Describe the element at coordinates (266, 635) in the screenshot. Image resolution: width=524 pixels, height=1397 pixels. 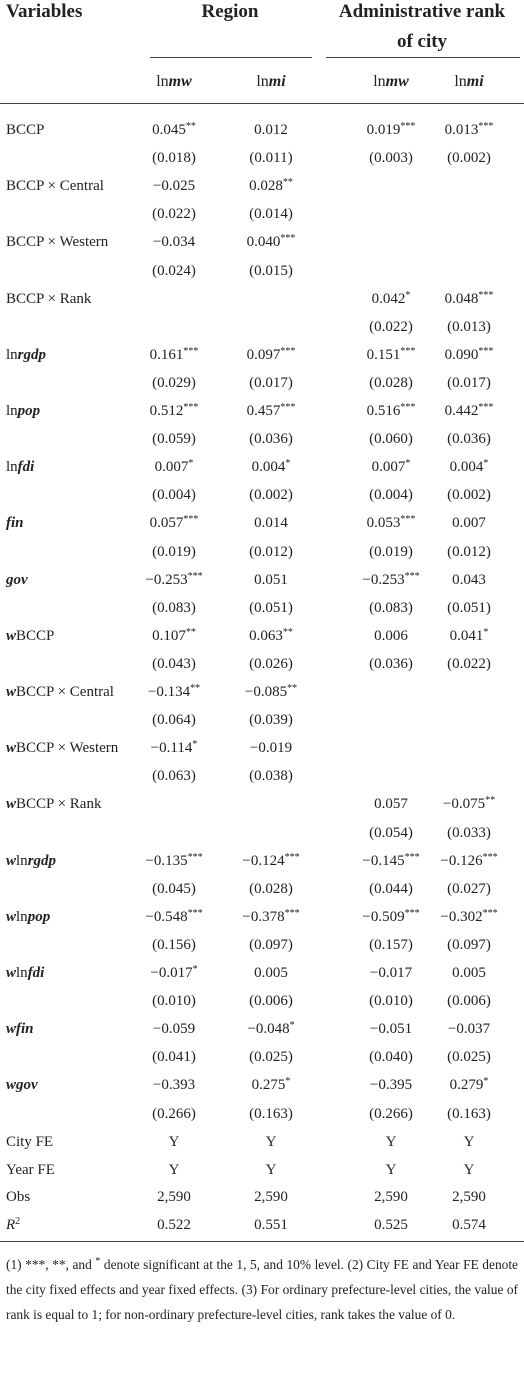
I see `coef-value: 0.063` at that location.